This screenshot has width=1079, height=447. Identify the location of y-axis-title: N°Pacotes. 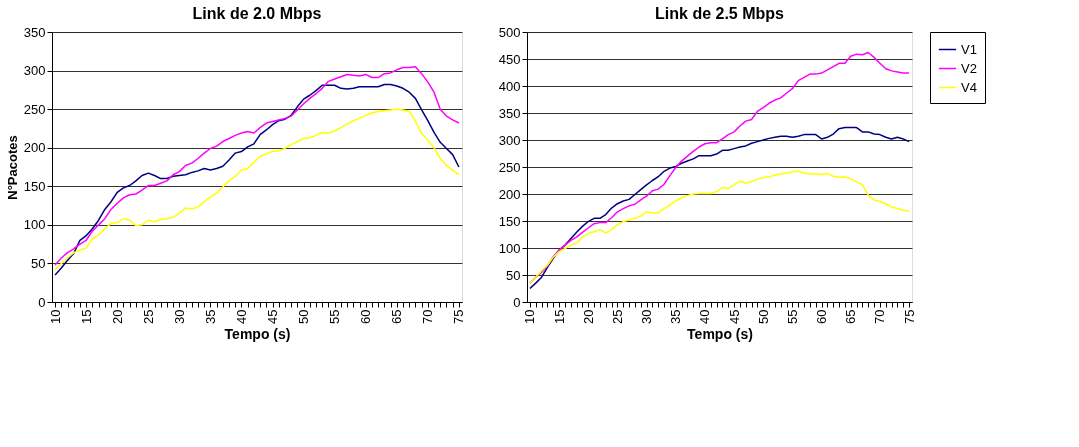
(12, 167).